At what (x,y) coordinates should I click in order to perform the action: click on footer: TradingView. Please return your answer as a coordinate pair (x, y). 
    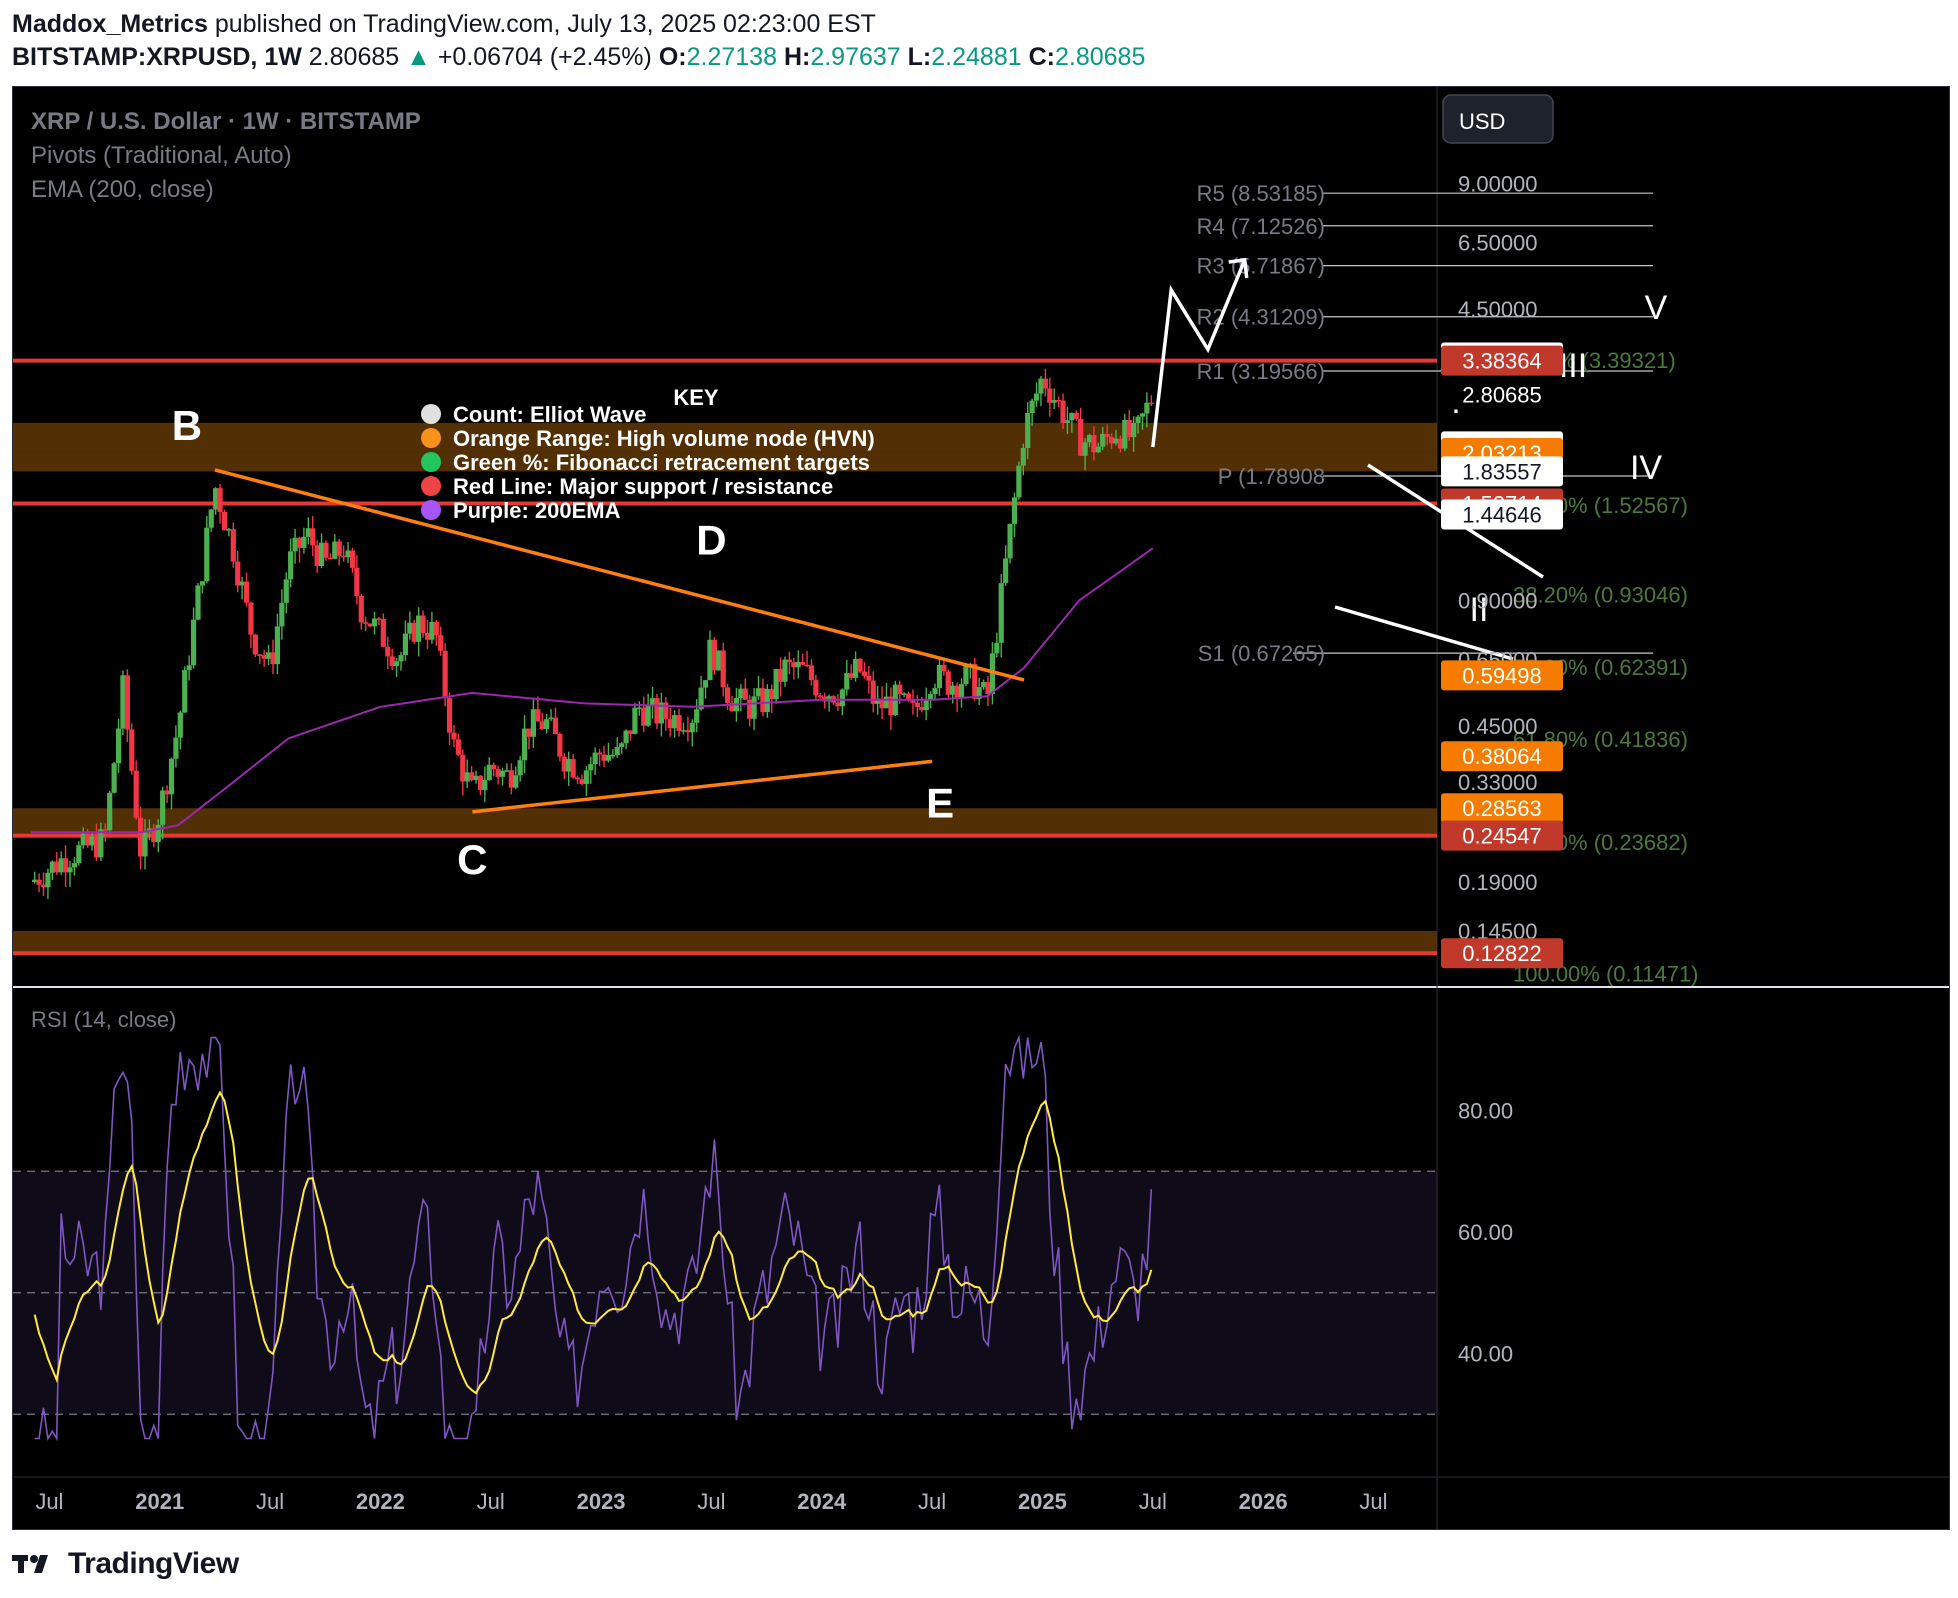
    Looking at the image, I should click on (125, 1564).